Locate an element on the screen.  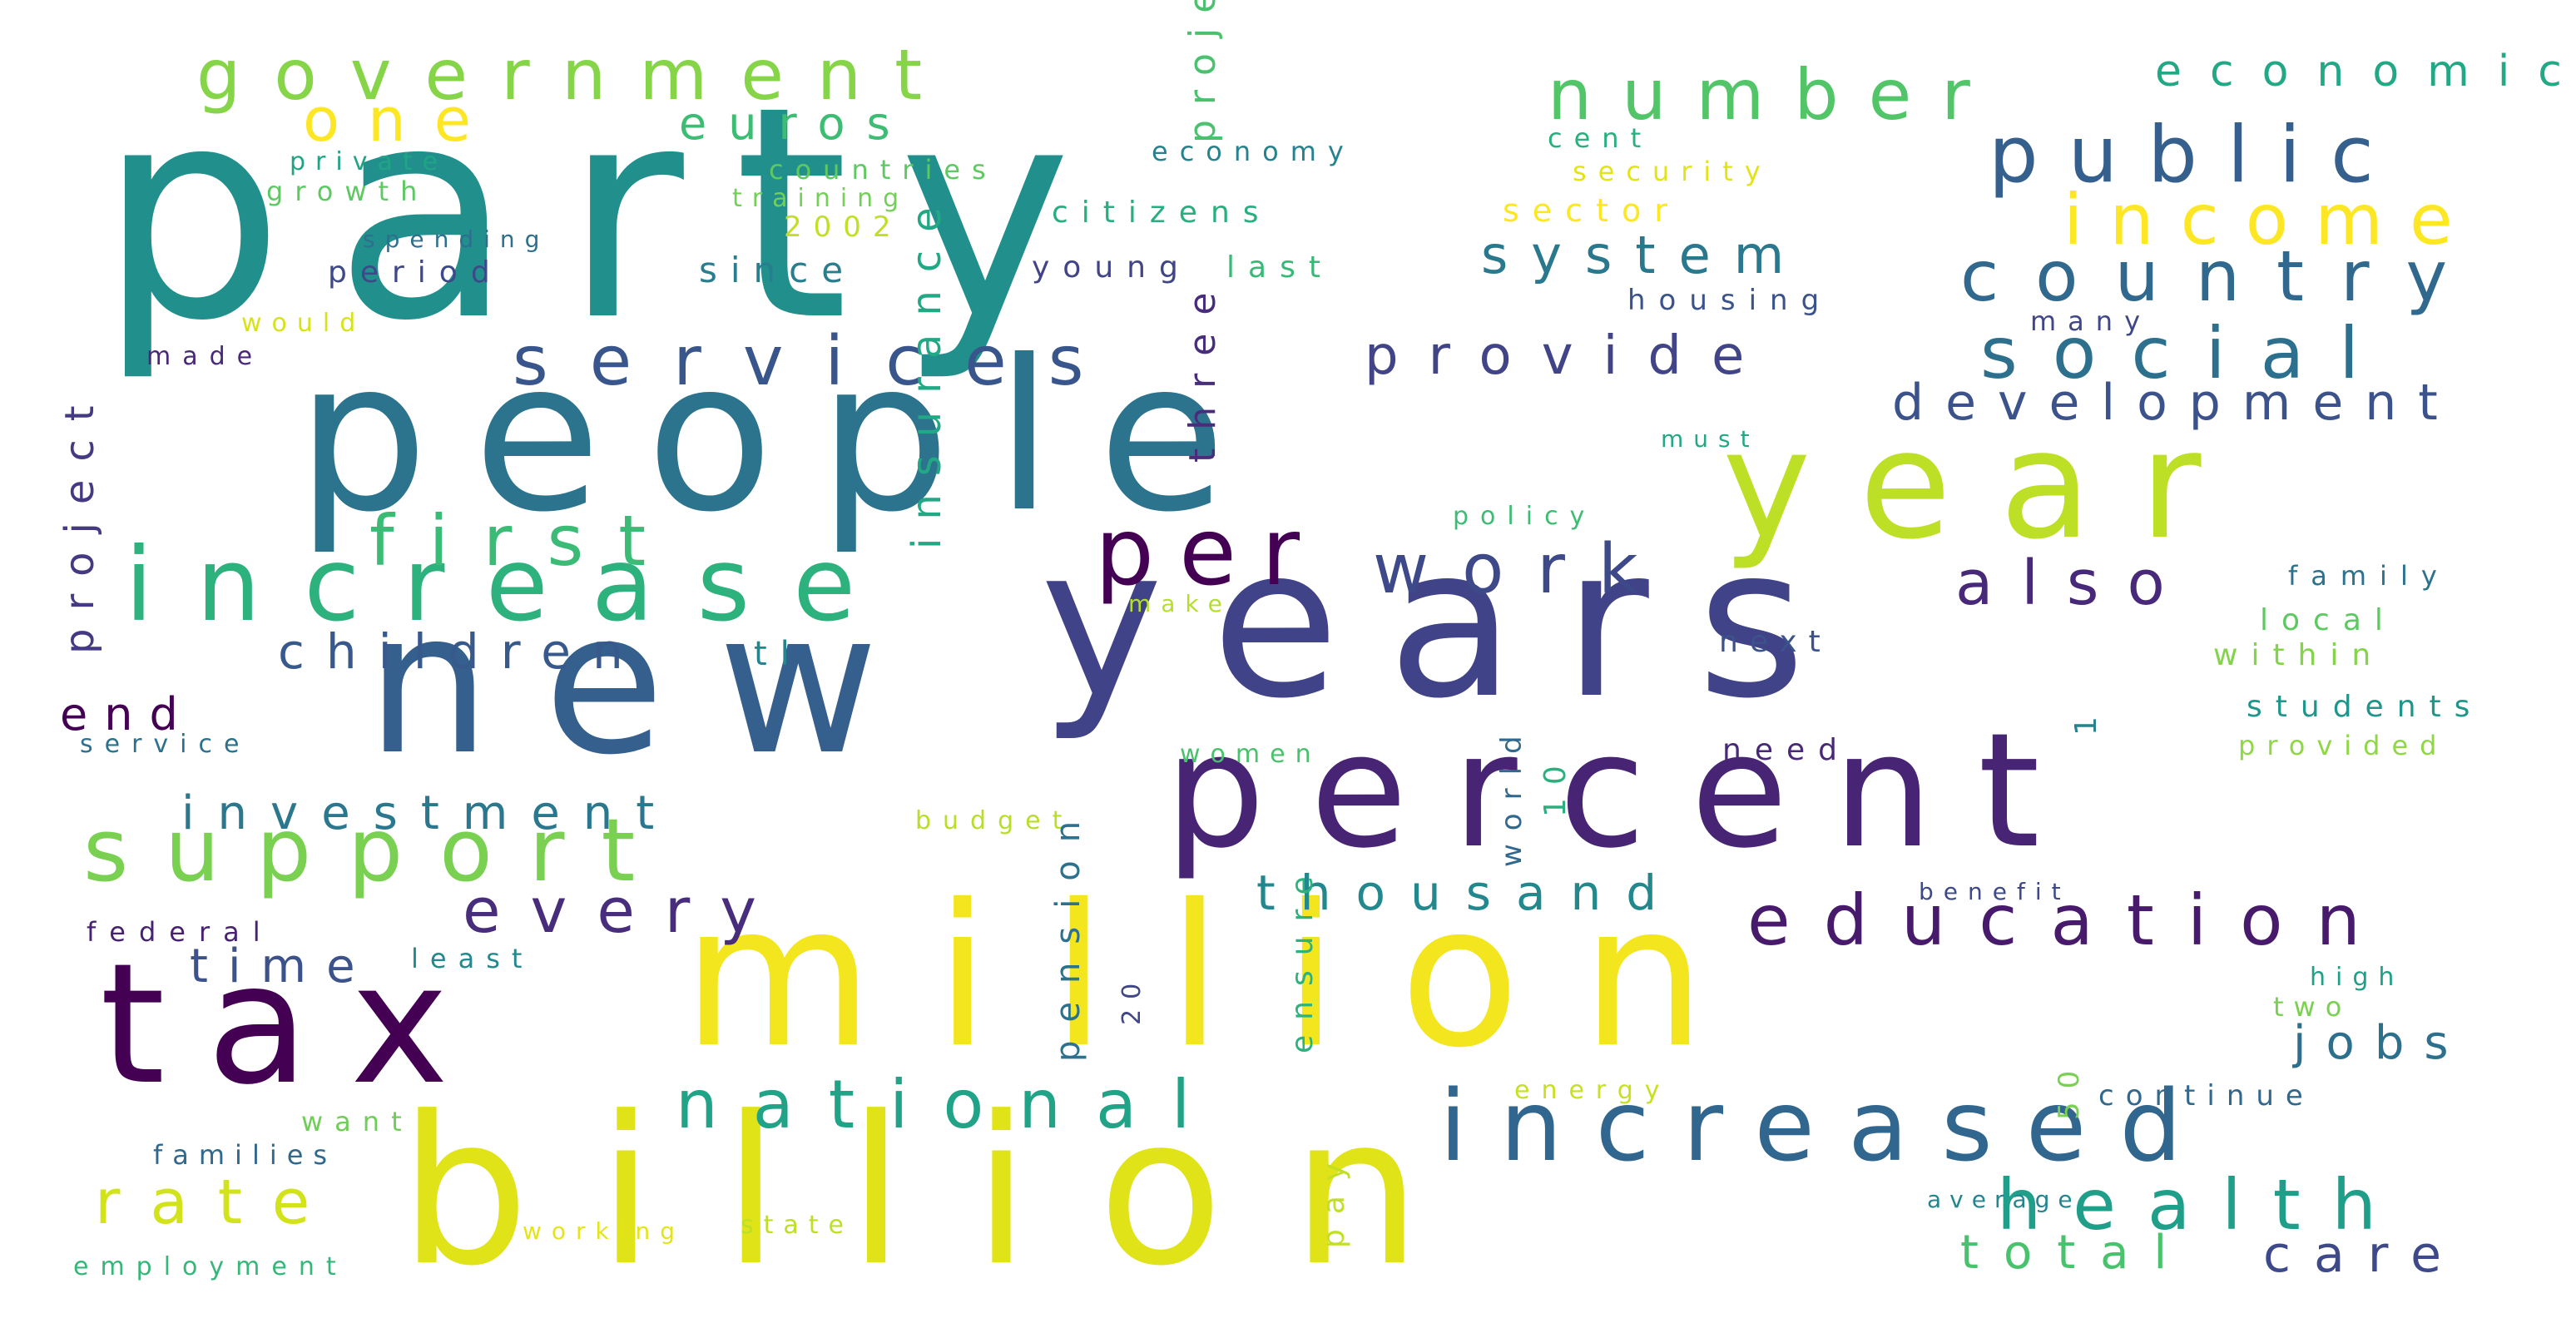
word-security: 1 is located at coordinates (2086, 718).